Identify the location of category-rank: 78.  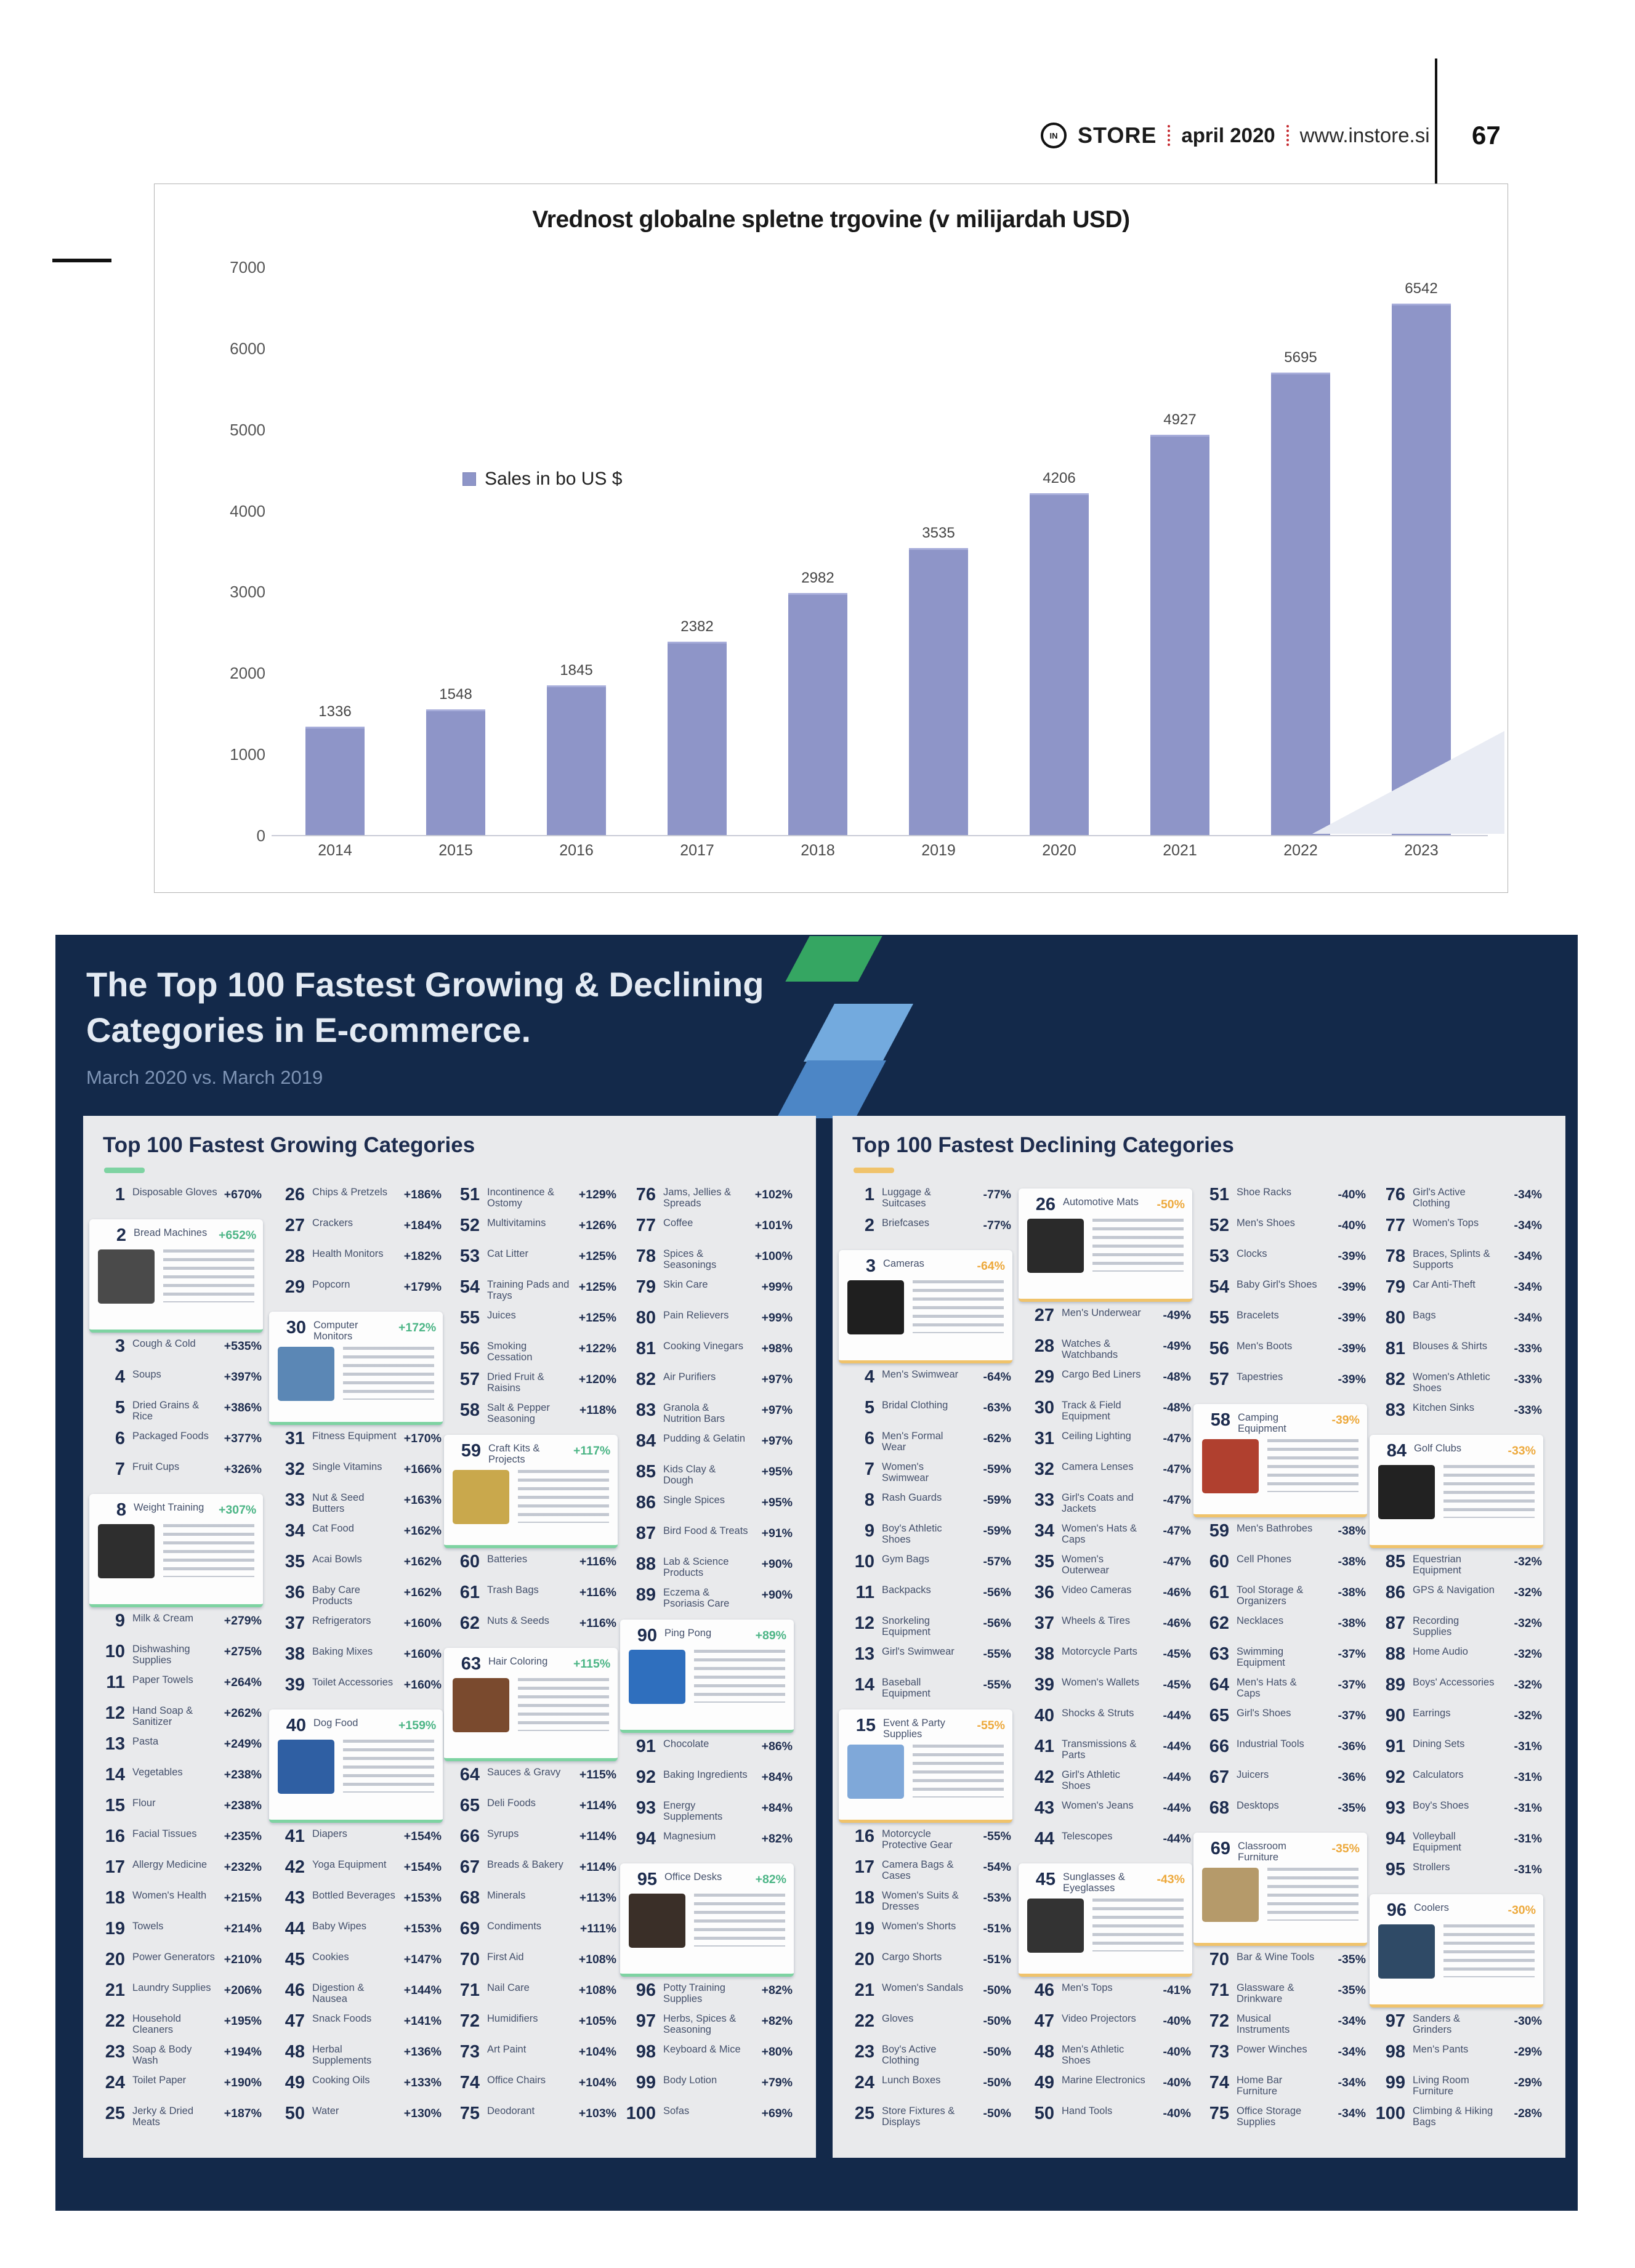
(1395, 1256).